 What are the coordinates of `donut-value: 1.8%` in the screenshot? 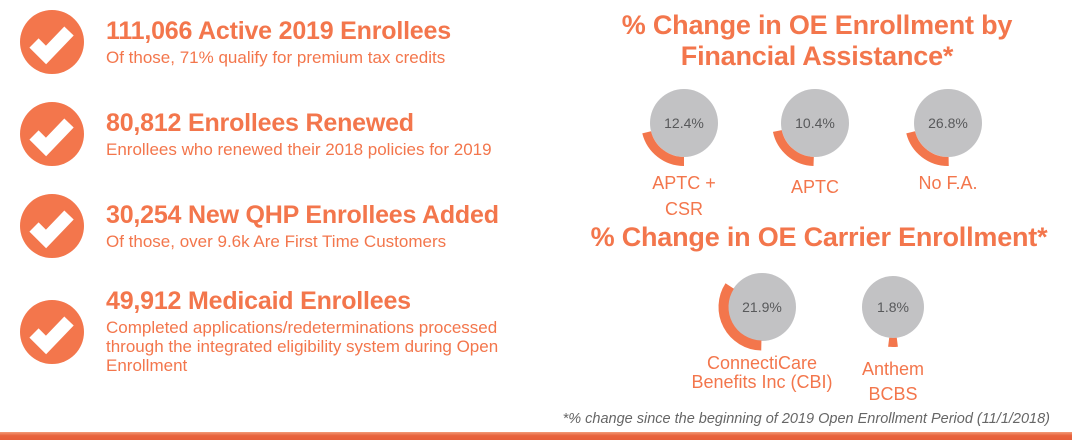 It's located at (893, 307).